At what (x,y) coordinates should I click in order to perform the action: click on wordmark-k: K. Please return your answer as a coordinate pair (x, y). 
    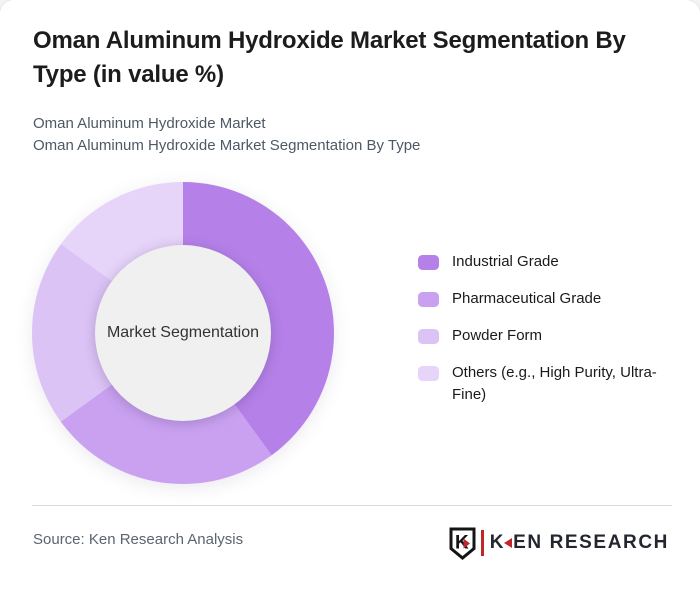
    Looking at the image, I should click on (497, 542).